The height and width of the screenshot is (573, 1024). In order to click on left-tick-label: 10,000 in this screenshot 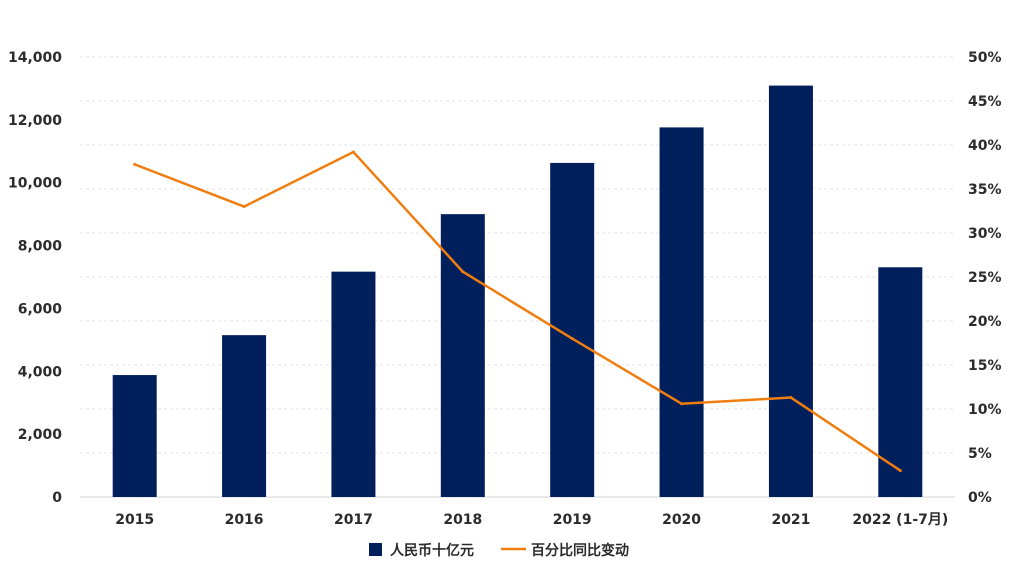, I will do `click(35, 184)`.